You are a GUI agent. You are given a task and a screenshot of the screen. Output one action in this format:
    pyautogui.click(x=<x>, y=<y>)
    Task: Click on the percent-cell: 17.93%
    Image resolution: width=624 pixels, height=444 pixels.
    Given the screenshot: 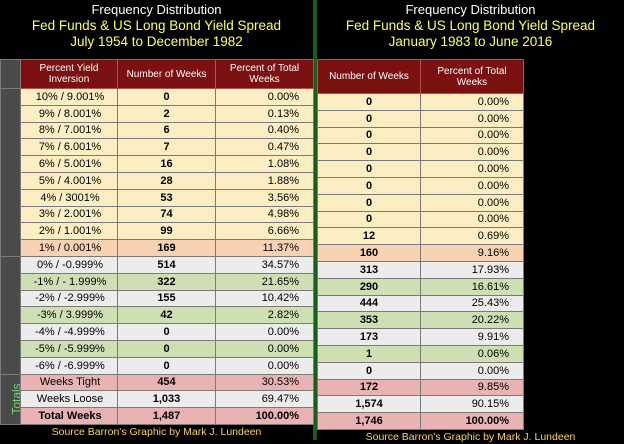 What is the action you would take?
    pyautogui.click(x=472, y=269)
    